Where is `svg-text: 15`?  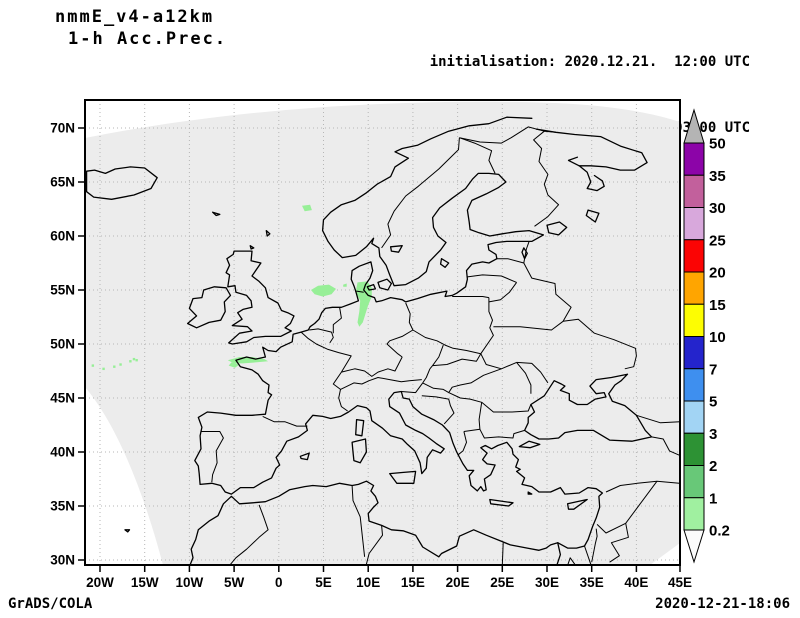 svg-text: 15 is located at coordinates (717, 305).